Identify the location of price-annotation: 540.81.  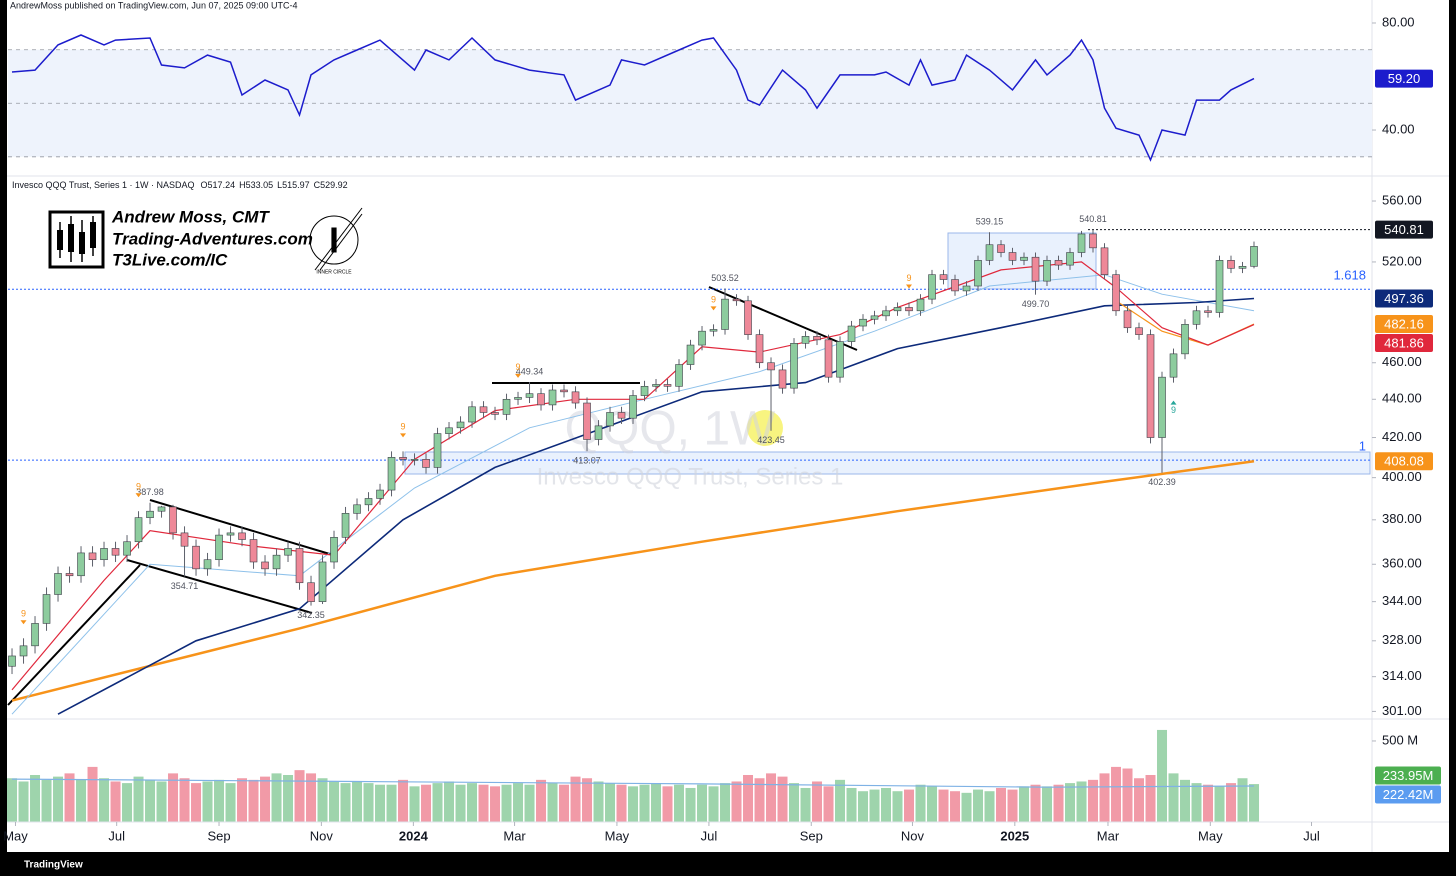
(1093, 219).